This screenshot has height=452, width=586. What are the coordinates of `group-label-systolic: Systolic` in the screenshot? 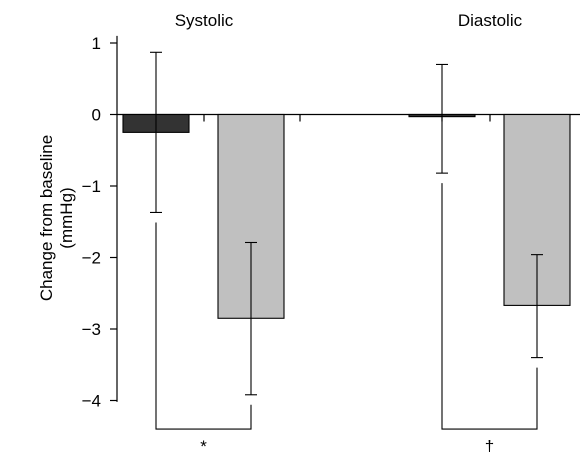 It's located at (204, 20).